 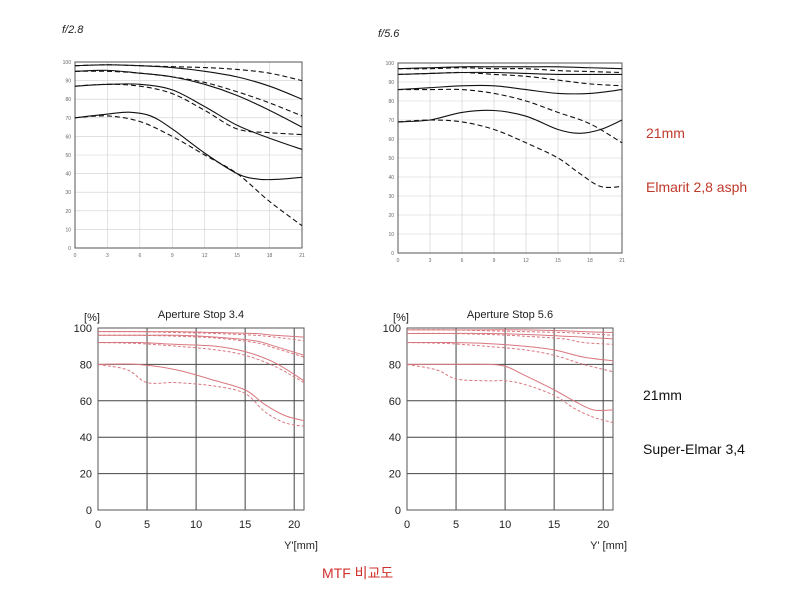 What do you see at coordinates (358, 573) in the screenshot?
I see `mtf-comparison-caption: MTF 비교도` at bounding box center [358, 573].